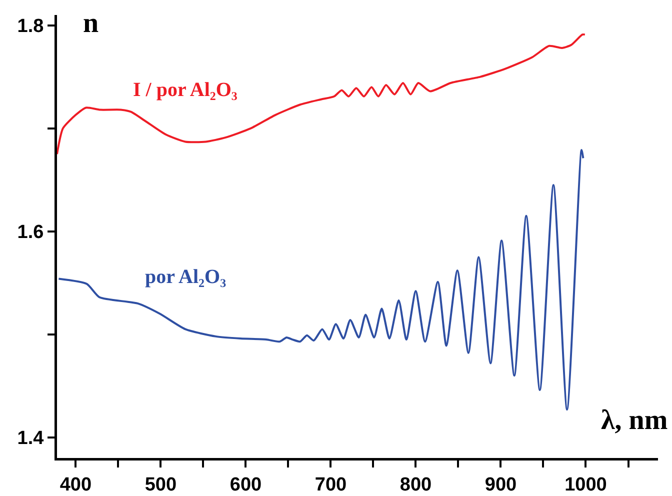 This screenshot has height=496, width=672. Describe the element at coordinates (585, 485) in the screenshot. I see `x-tick-label: 1000` at that location.